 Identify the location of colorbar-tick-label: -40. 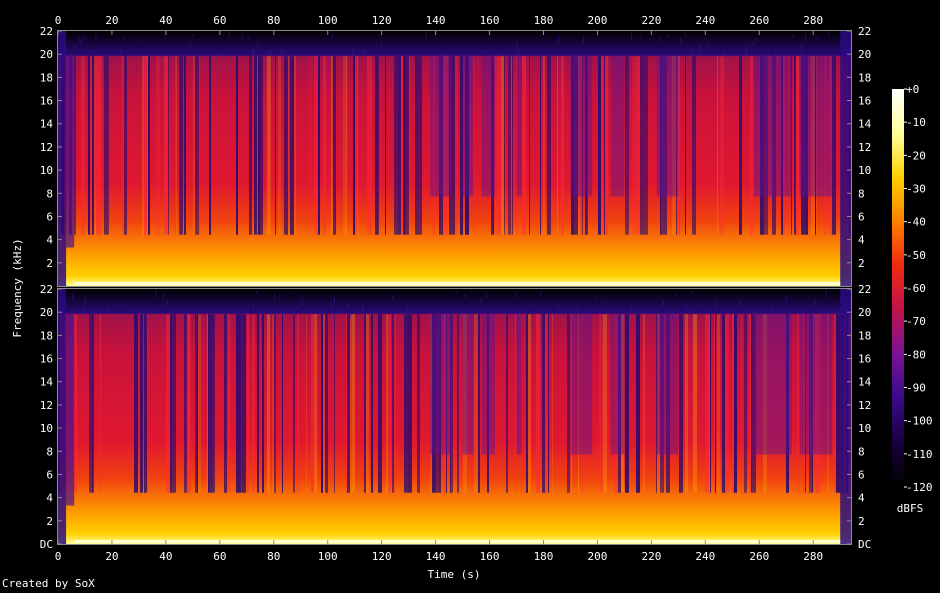
(916, 222).